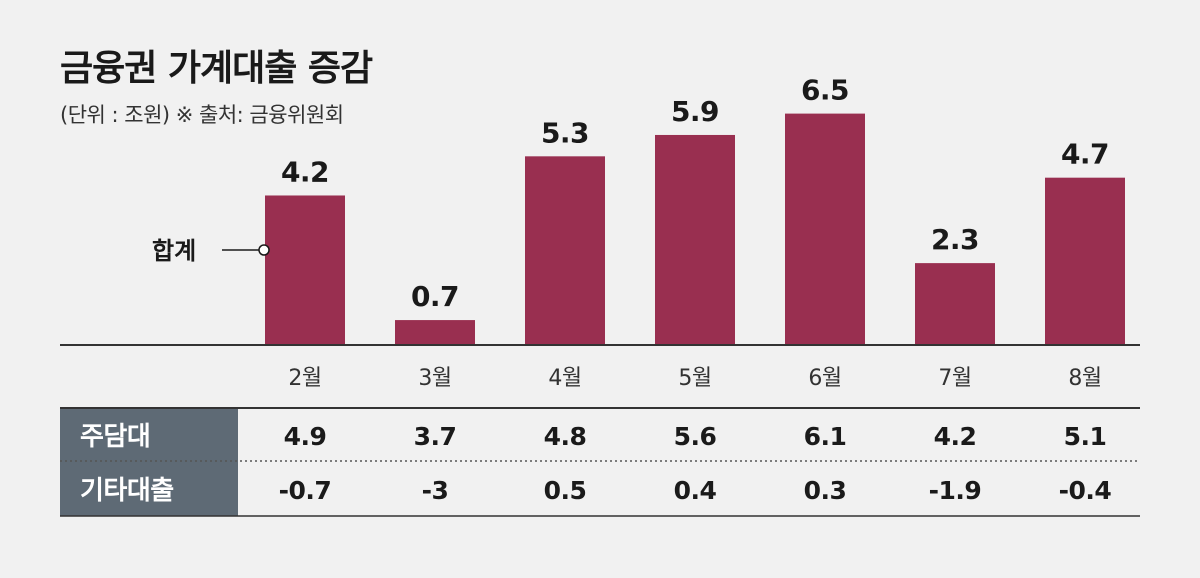  What do you see at coordinates (955, 436) in the screenshot?
I see `table-cell: 4.2` at bounding box center [955, 436].